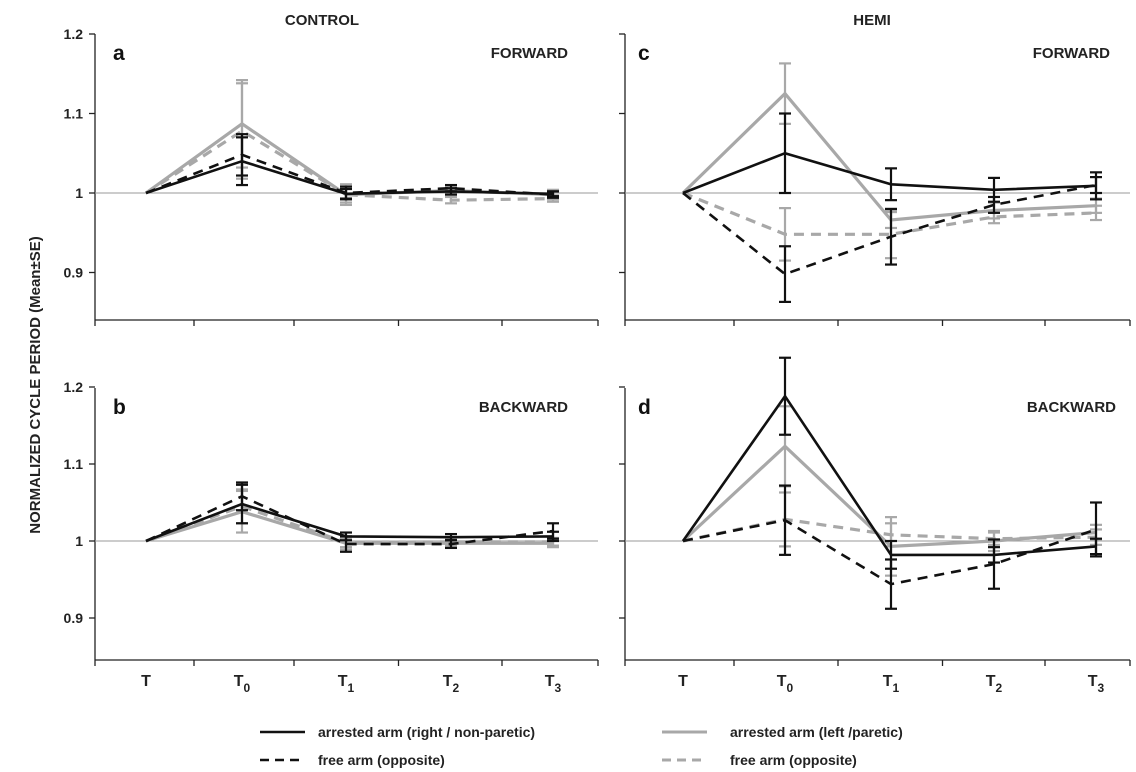 This screenshot has width=1136, height=772. I want to click on y-axis-label: NORMALIZED CYCLE PERIOD (Mean±SE), so click(35, 384).